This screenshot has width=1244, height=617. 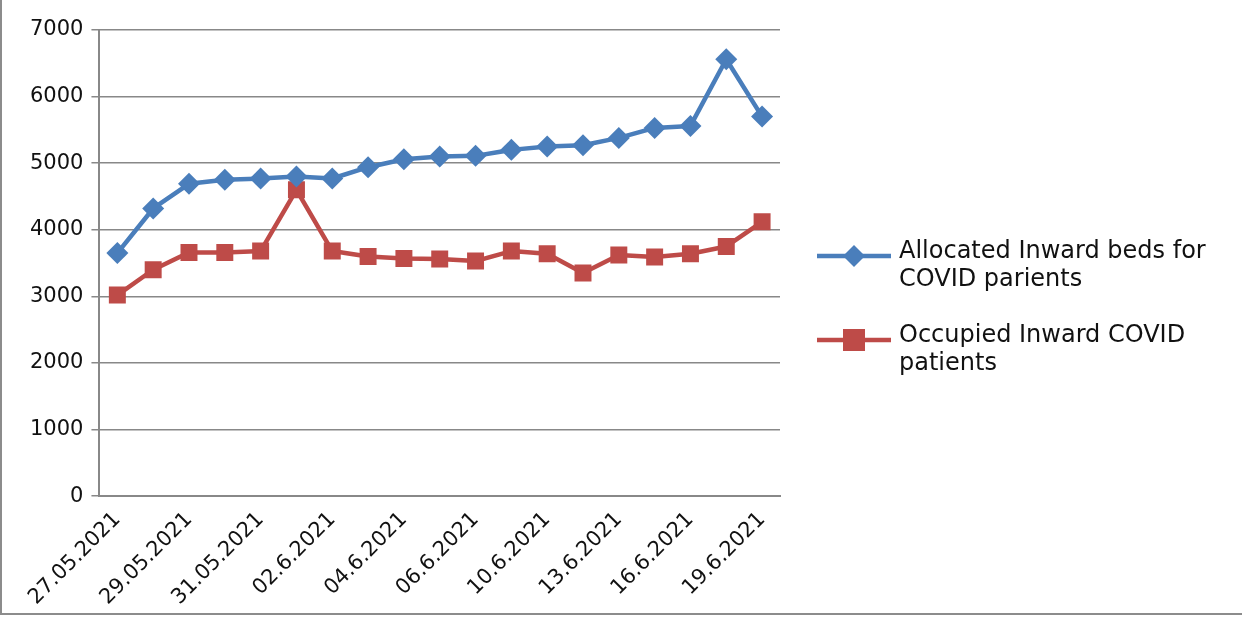 What do you see at coordinates (77, 494) in the screenshot?
I see `y-tick-label: 0` at bounding box center [77, 494].